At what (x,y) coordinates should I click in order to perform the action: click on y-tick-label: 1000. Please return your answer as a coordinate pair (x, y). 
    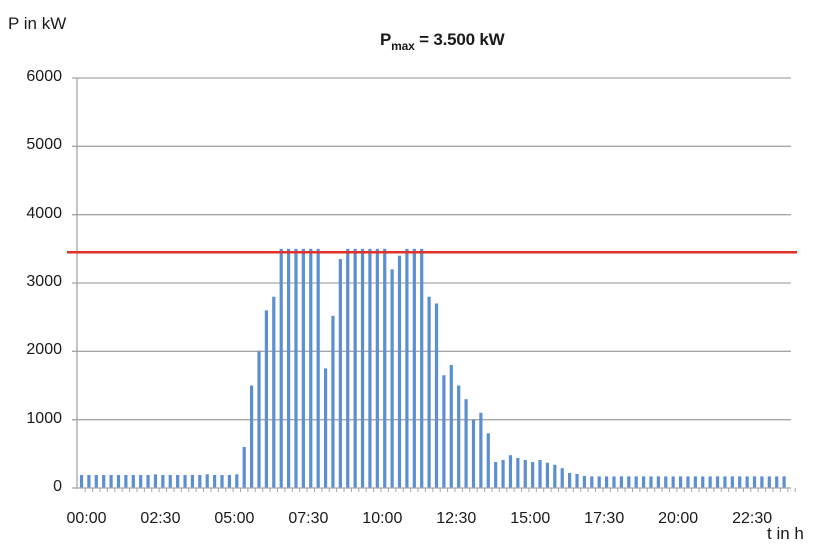
    Looking at the image, I should click on (44, 418).